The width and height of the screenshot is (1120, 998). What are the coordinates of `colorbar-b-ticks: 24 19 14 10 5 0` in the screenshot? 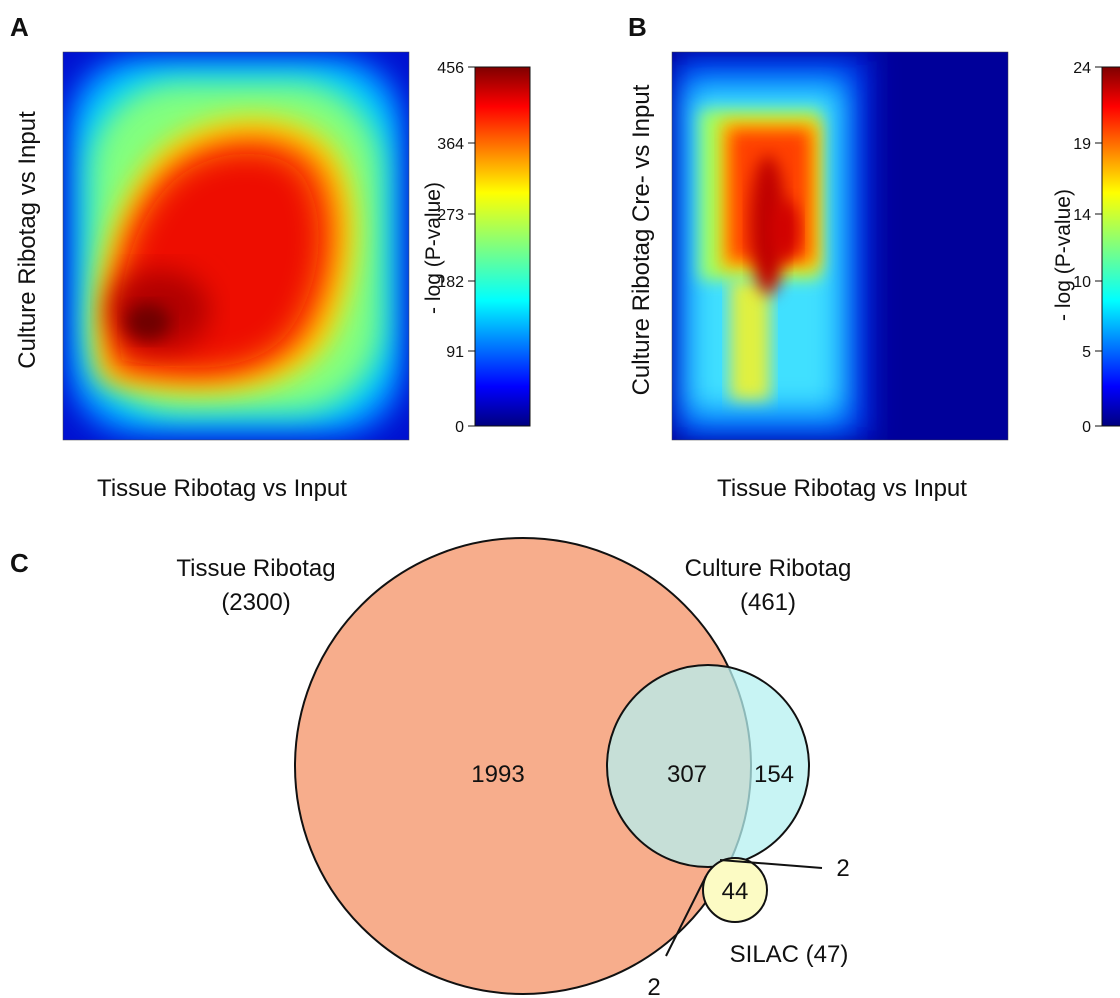 It's located at (1087, 248).